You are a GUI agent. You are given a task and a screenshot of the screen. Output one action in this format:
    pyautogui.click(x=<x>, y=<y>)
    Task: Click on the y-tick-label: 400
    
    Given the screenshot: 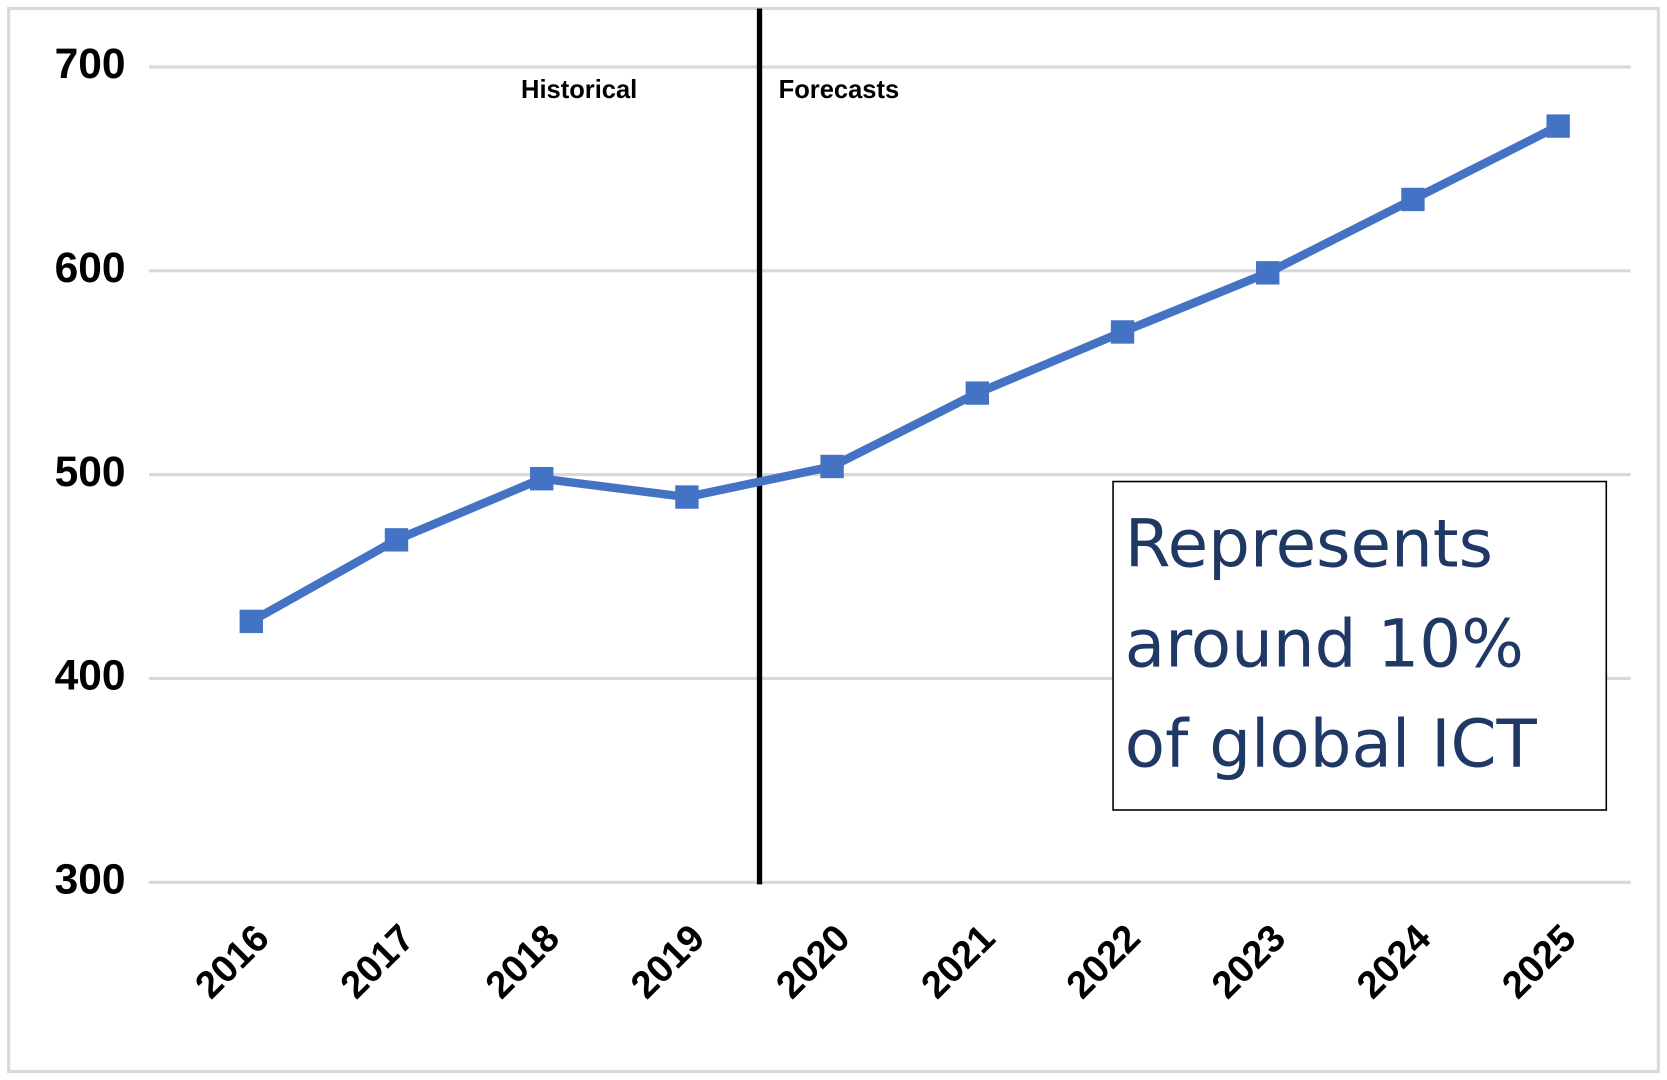 What is the action you would take?
    pyautogui.click(x=90, y=676)
    